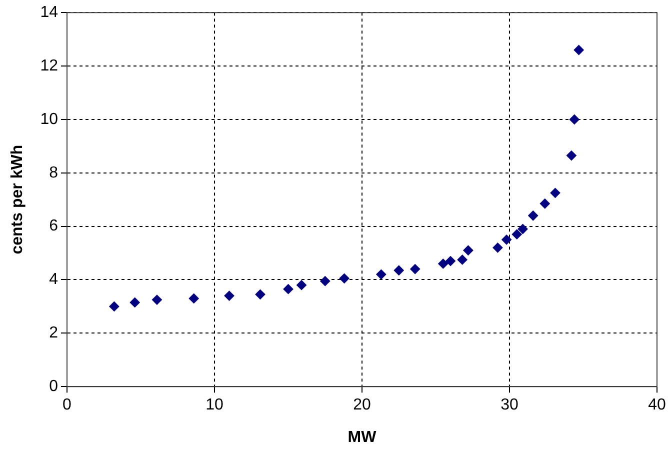 This screenshot has width=671, height=455. Describe the element at coordinates (67, 405) in the screenshot. I see `x-tick-label: 0` at that location.